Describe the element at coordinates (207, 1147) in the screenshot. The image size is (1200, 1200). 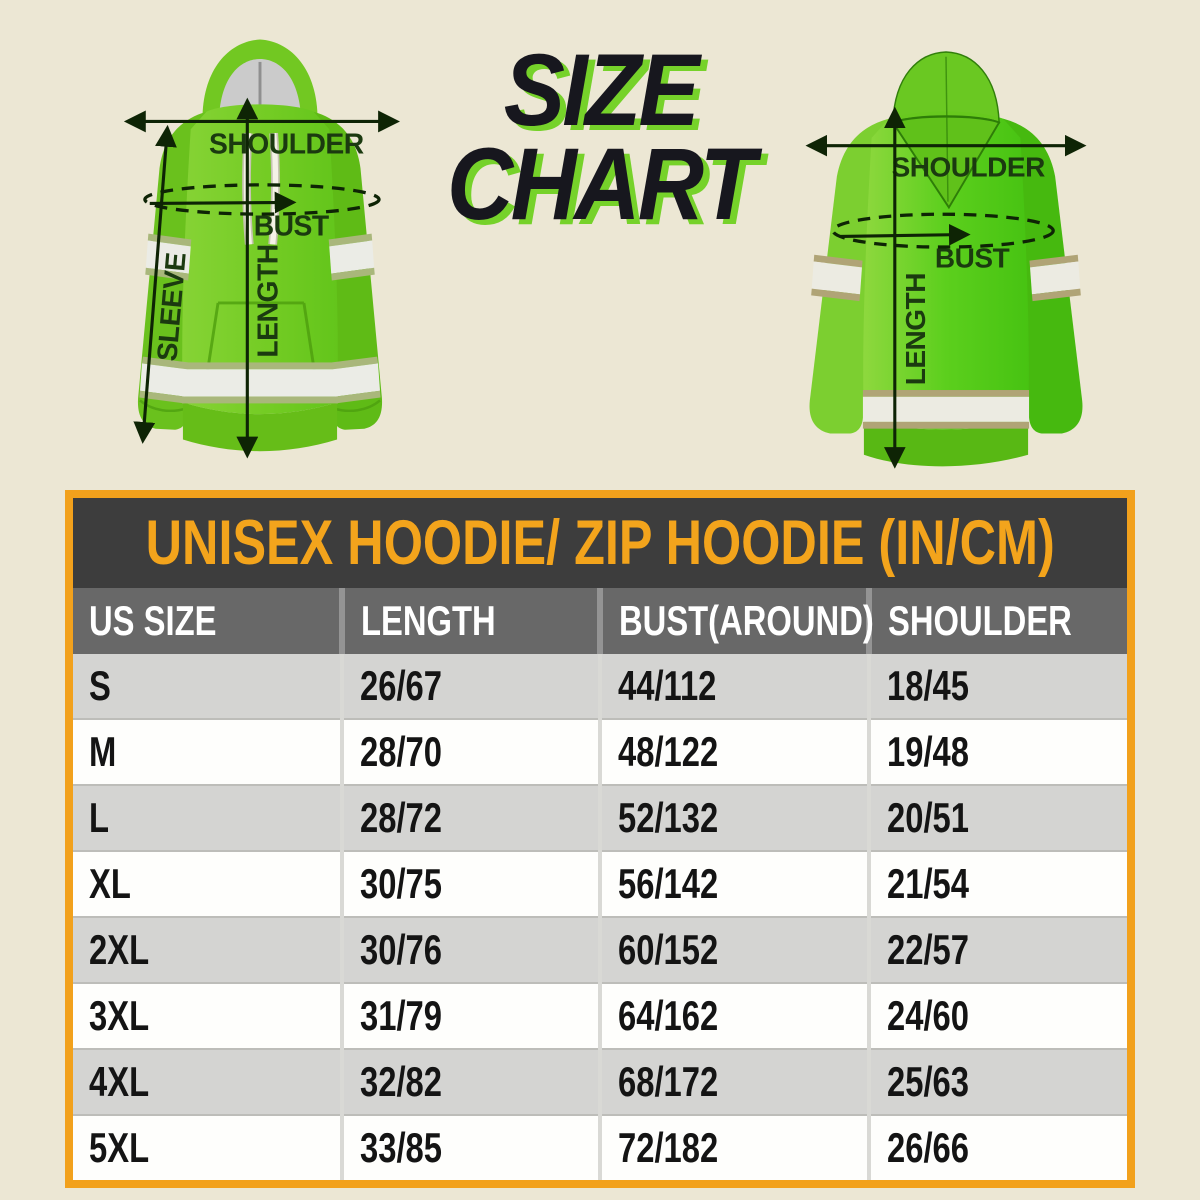
I see `table-cell: 5XL` at that location.